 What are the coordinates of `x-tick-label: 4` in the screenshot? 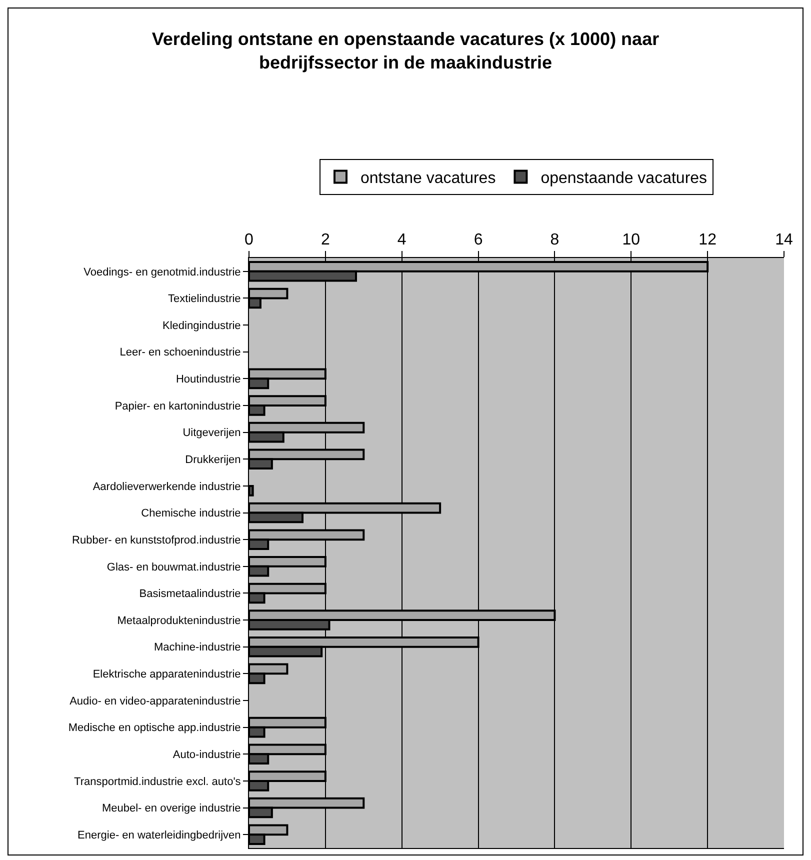 It's located at (401, 240).